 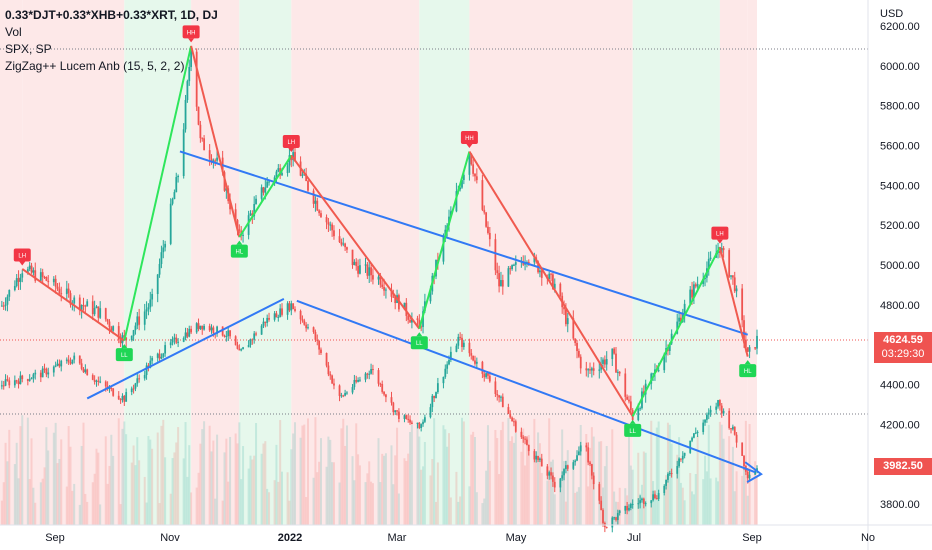 I want to click on trend-band, so click(x=73, y=262).